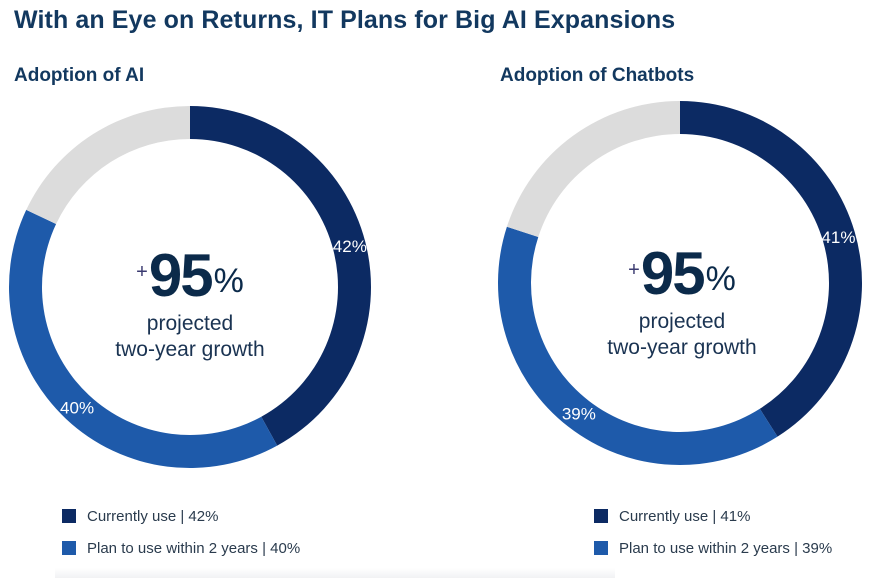 The height and width of the screenshot is (578, 871). I want to click on slice-label-current: 41%, so click(838, 237).